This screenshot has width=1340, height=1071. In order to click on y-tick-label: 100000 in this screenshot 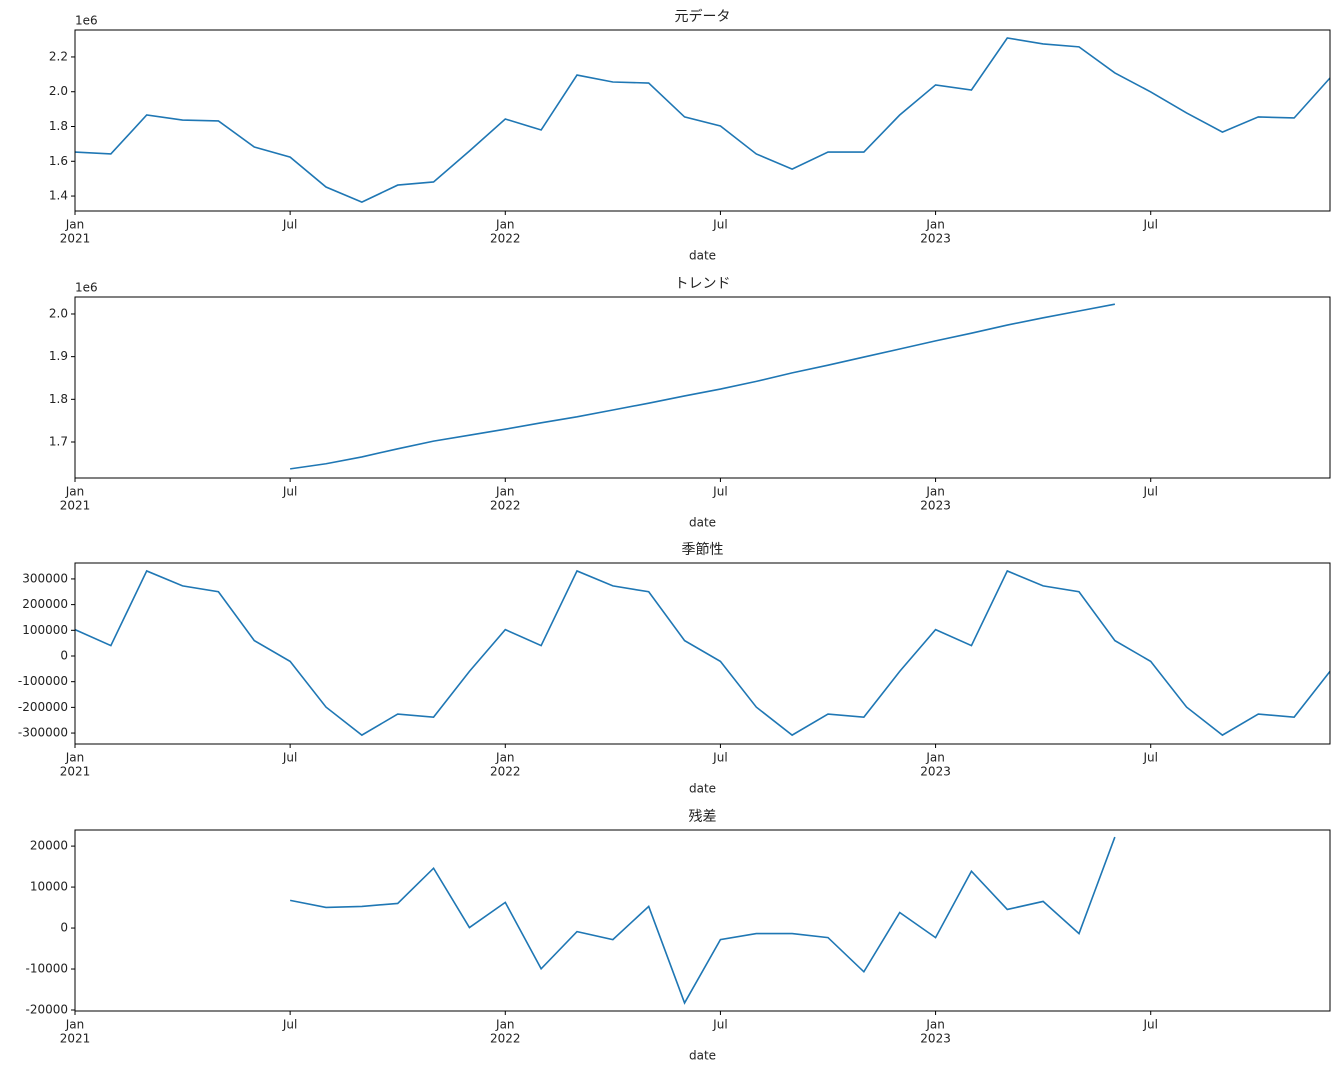, I will do `click(45, 630)`.